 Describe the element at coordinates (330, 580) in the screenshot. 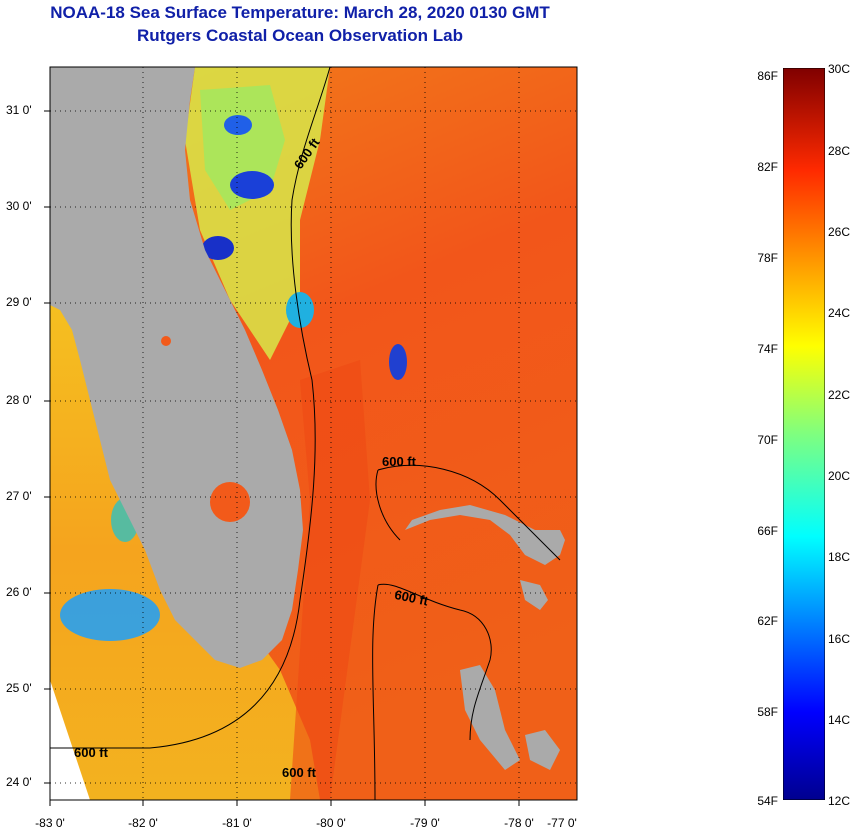

I see `gulf-stream` at that location.